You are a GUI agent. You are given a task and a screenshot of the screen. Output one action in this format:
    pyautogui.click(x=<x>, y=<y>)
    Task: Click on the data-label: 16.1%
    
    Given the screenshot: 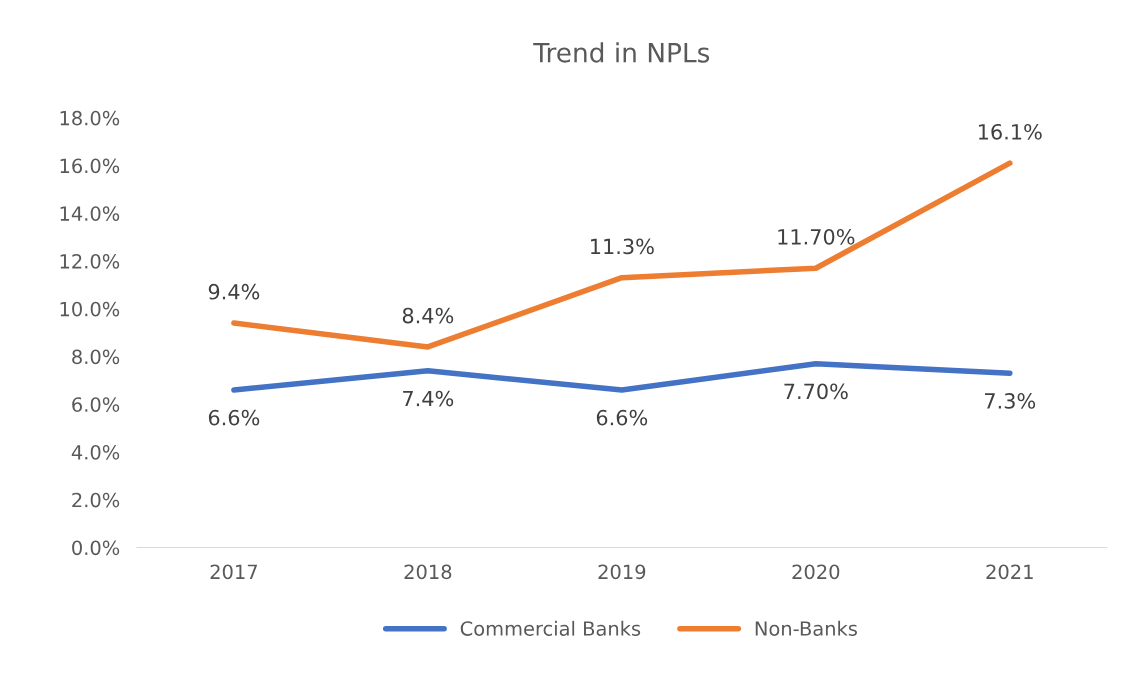 What is the action you would take?
    pyautogui.click(x=1010, y=131)
    